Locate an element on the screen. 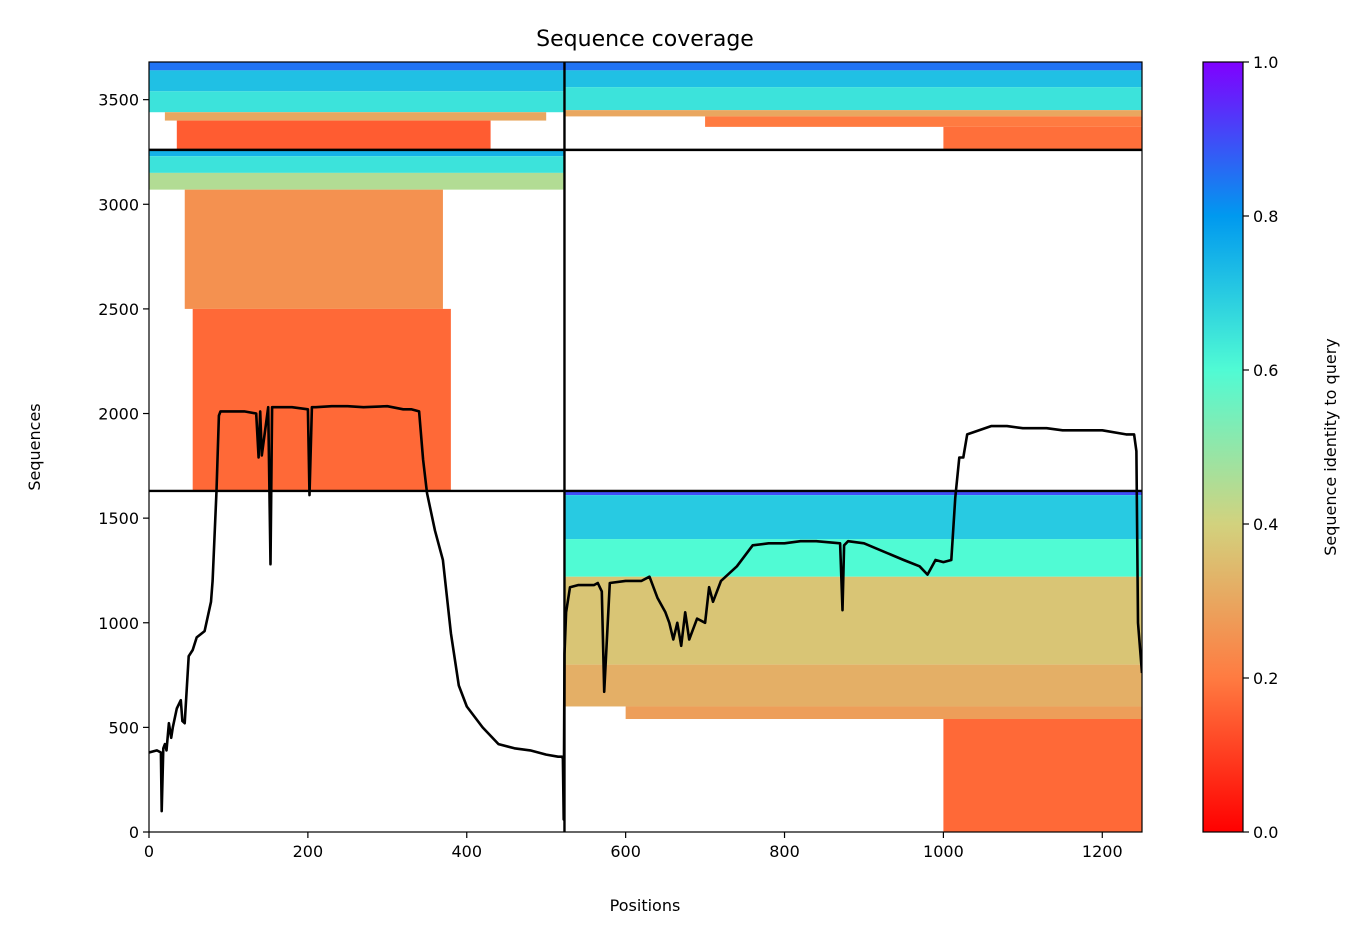 Image resolution: width=1364 pixels, height=939 pixels. x-tick: 1000 is located at coordinates (943, 846).